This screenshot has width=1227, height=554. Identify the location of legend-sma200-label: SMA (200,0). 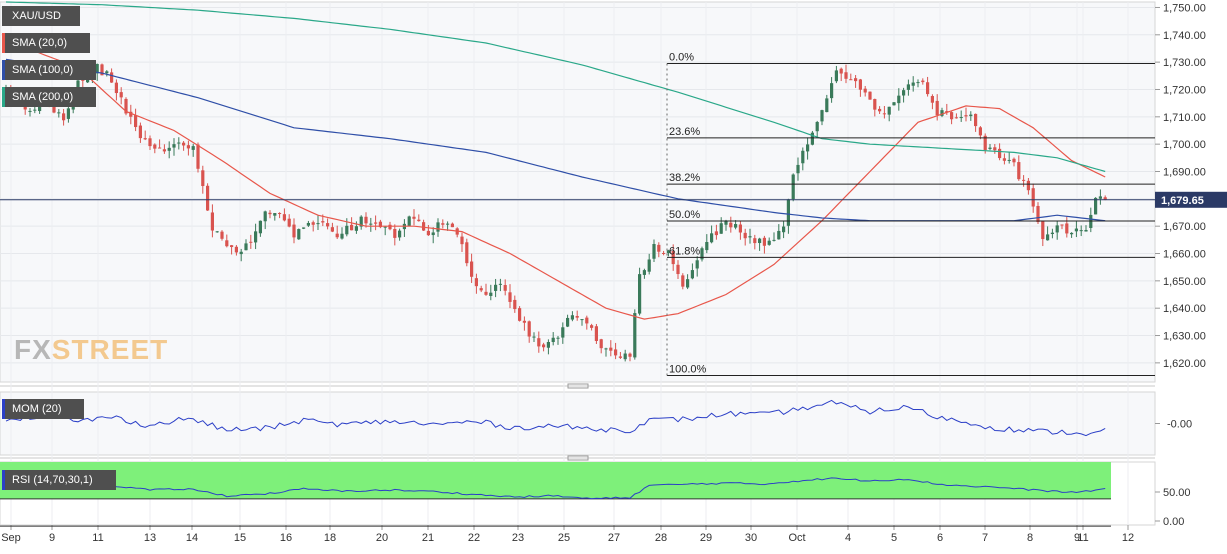
(43, 97).